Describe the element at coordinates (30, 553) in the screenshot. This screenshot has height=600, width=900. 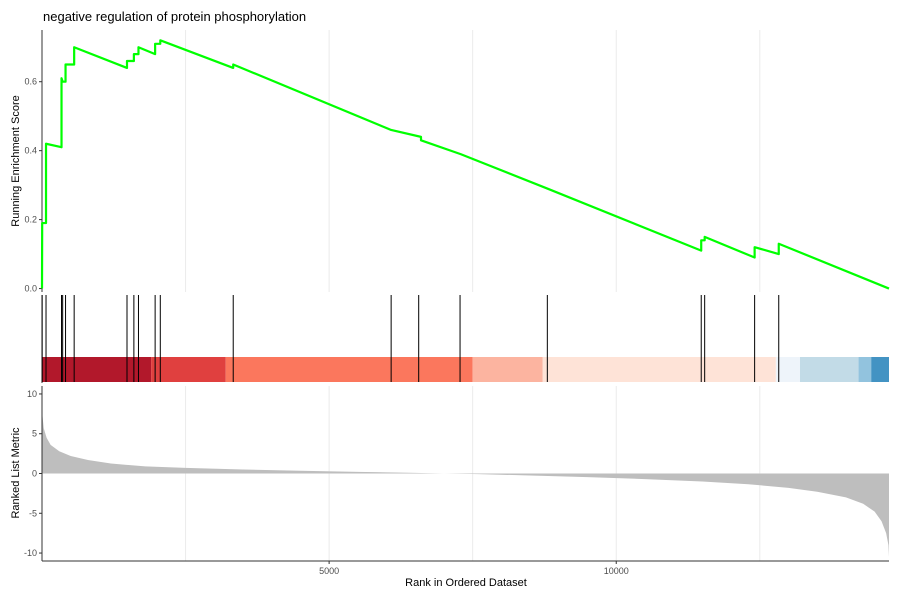
I see `metric-y-tick-label: -10` at that location.